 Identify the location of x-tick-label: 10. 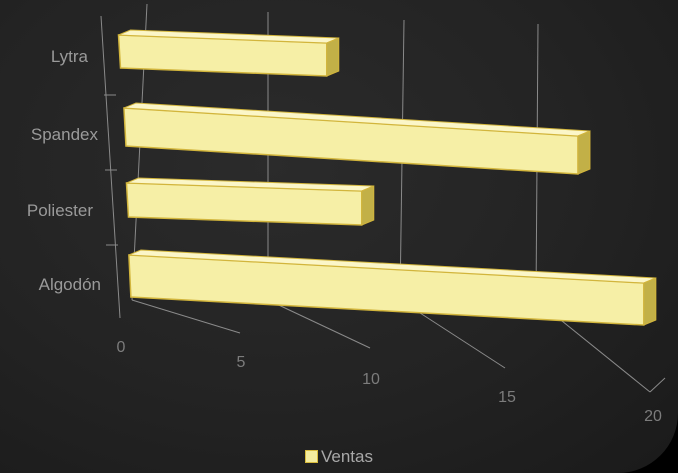
(371, 379).